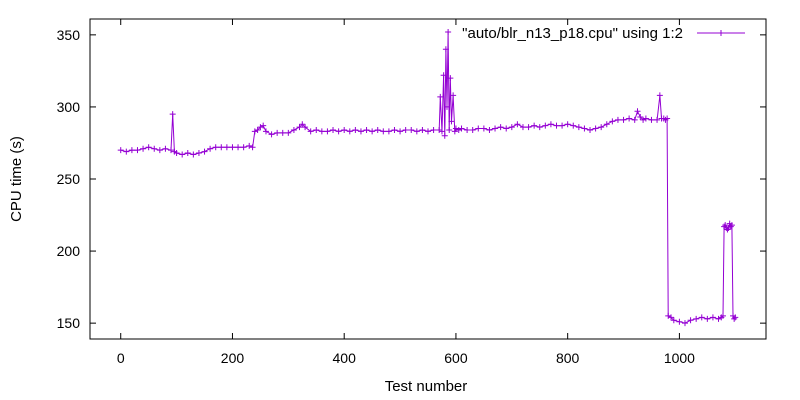 This screenshot has height=400, width=800. What do you see at coordinates (721, 33) in the screenshot?
I see `legend-marker` at bounding box center [721, 33].